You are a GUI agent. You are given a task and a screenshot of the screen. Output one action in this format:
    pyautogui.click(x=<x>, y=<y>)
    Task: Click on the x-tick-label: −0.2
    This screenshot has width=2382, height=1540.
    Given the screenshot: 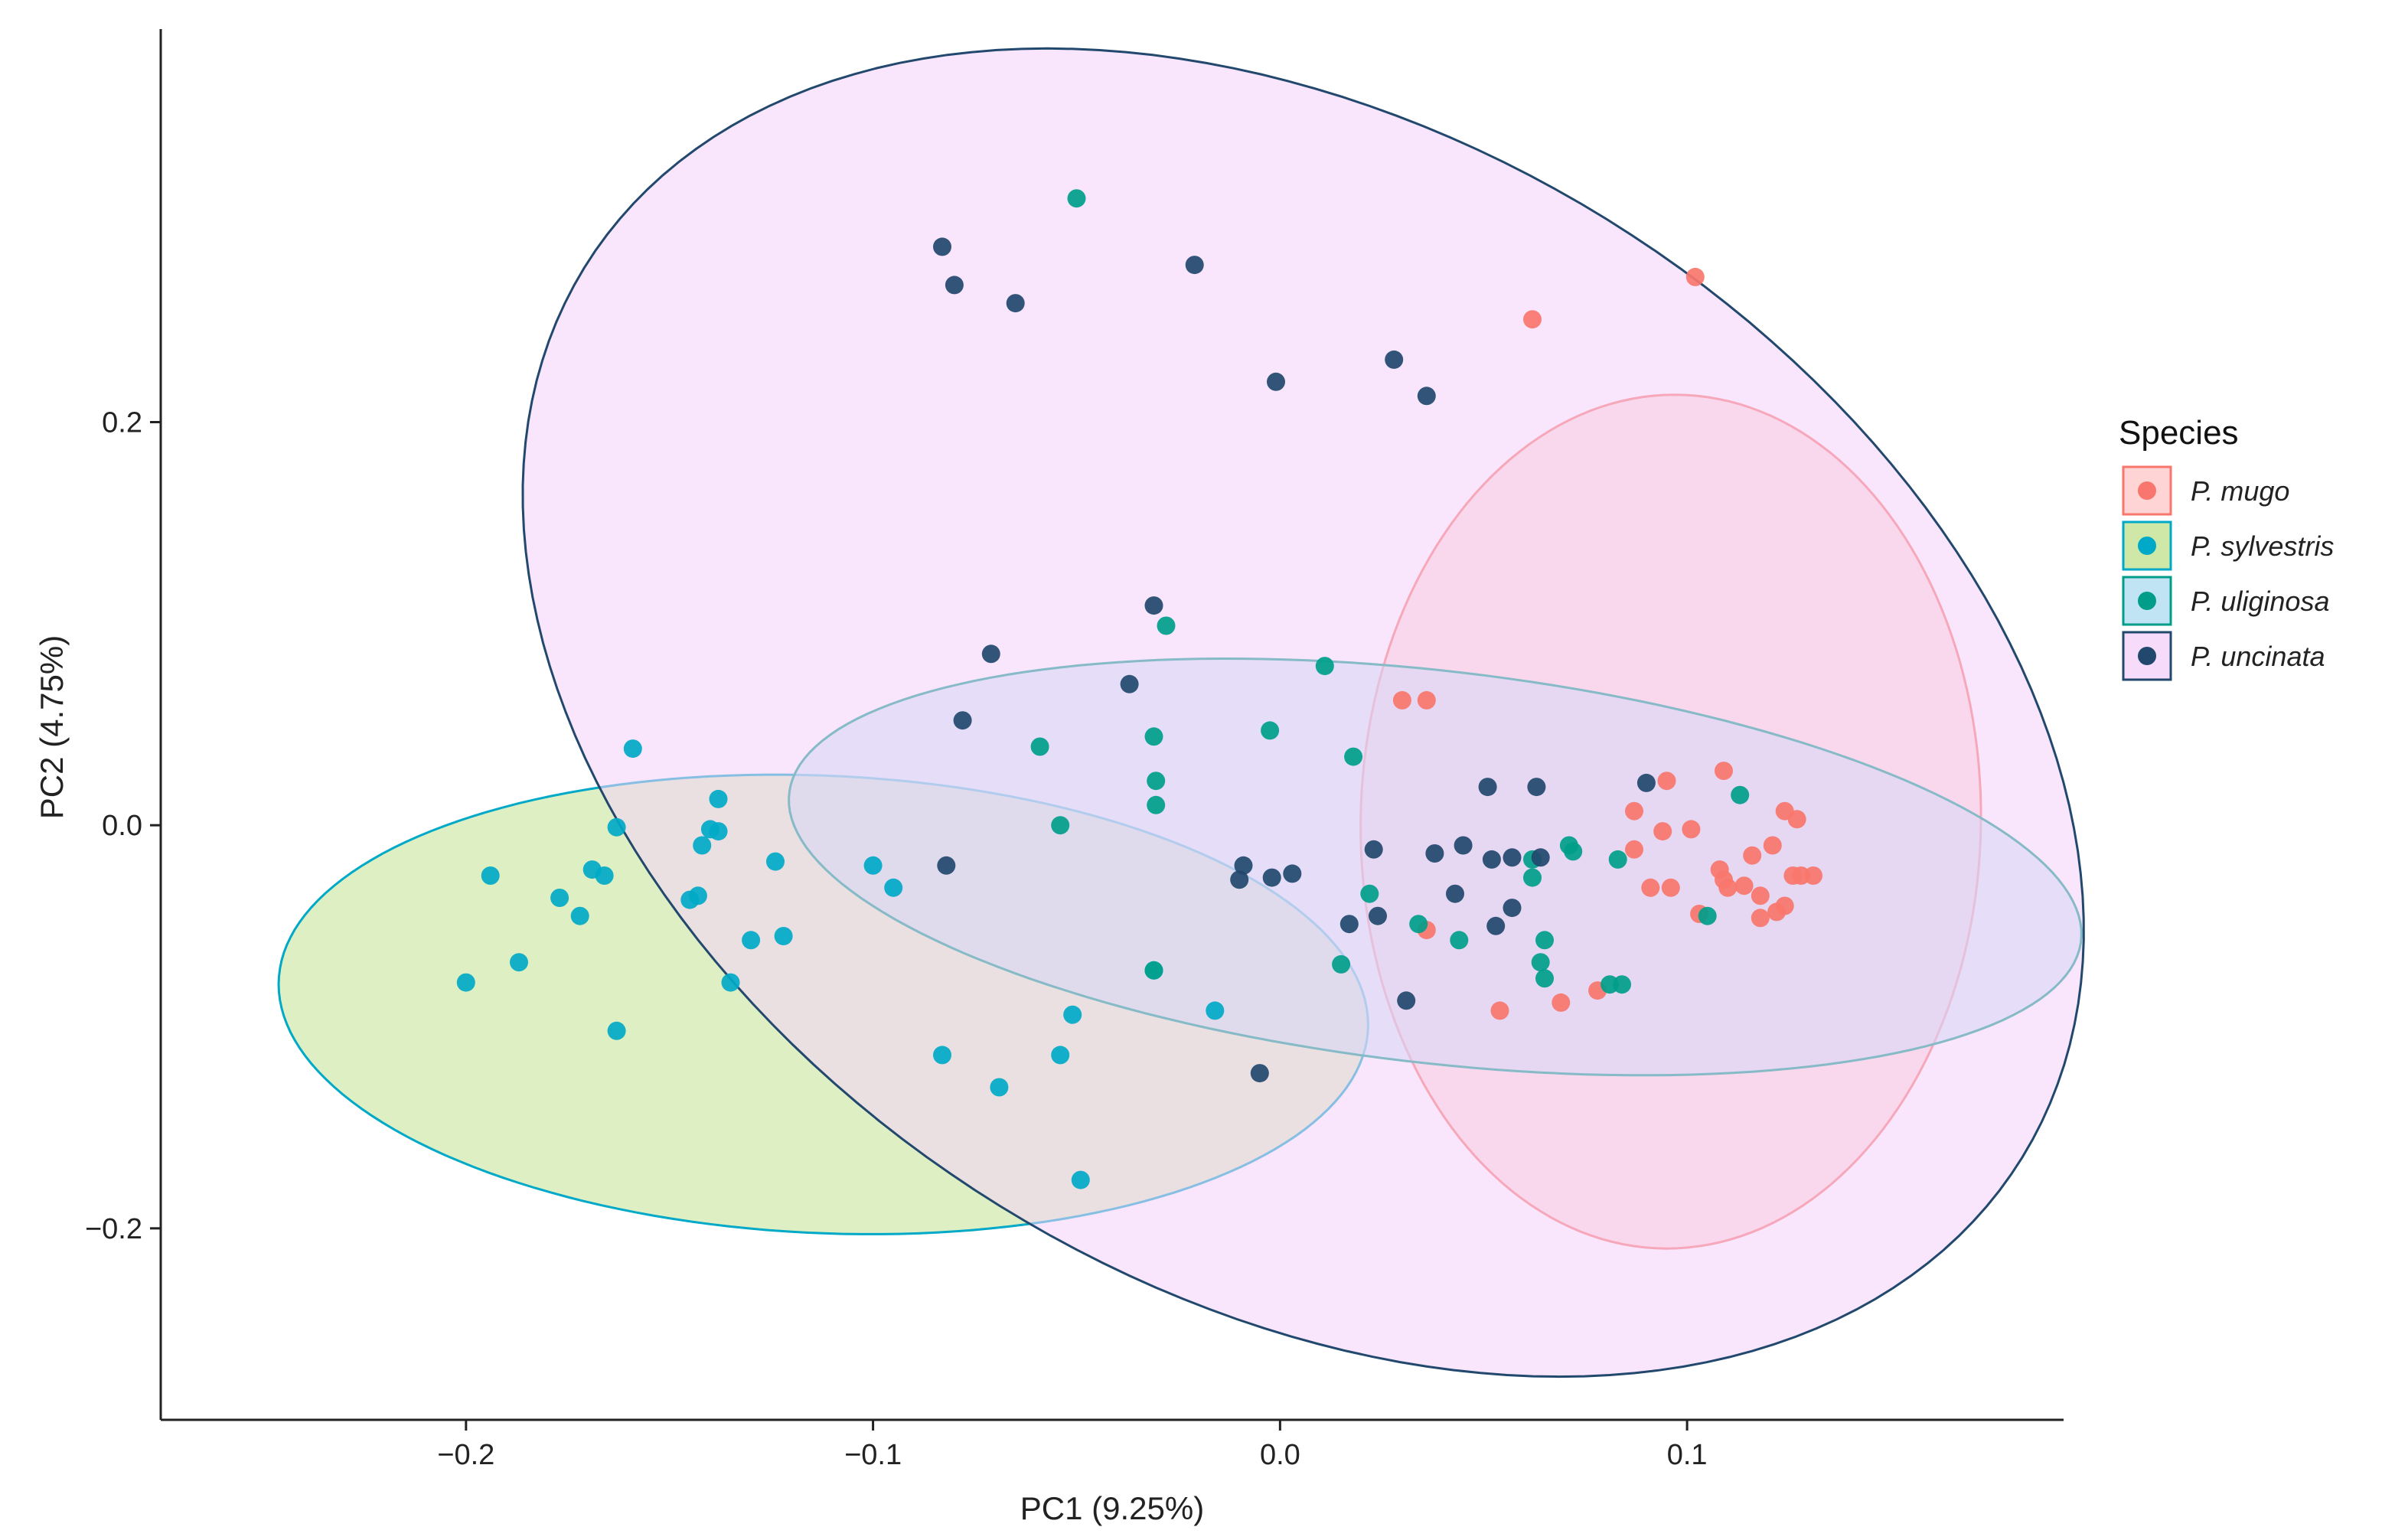 What is the action you would take?
    pyautogui.click(x=465, y=1455)
    